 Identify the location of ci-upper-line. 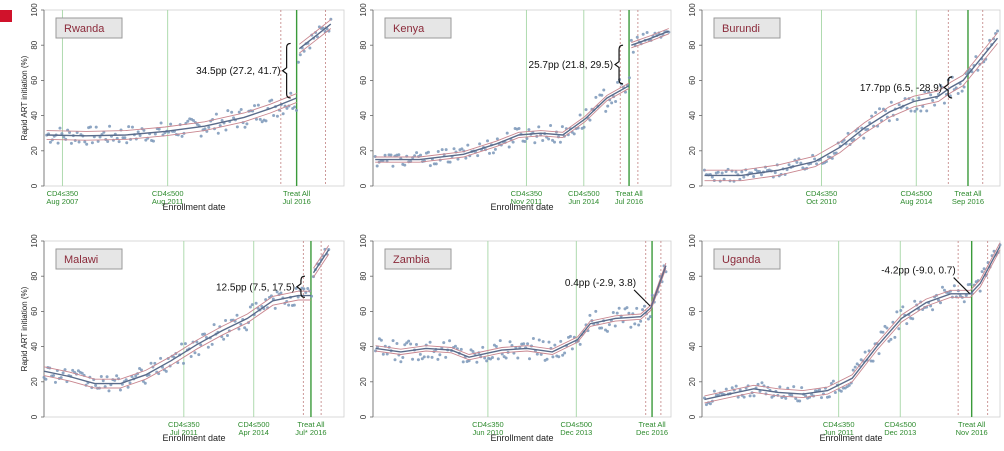
(321, 257).